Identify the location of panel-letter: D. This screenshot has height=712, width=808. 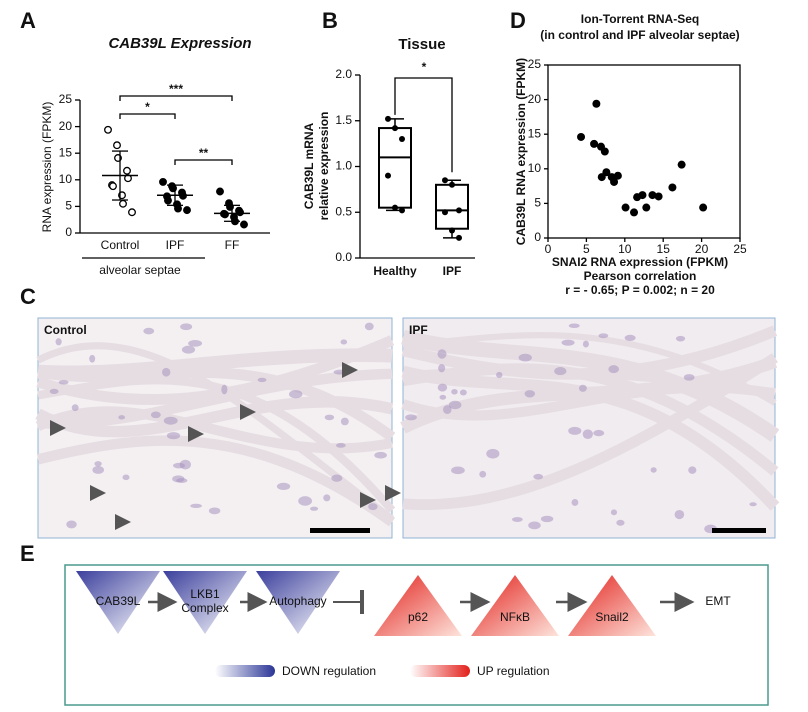
(518, 20).